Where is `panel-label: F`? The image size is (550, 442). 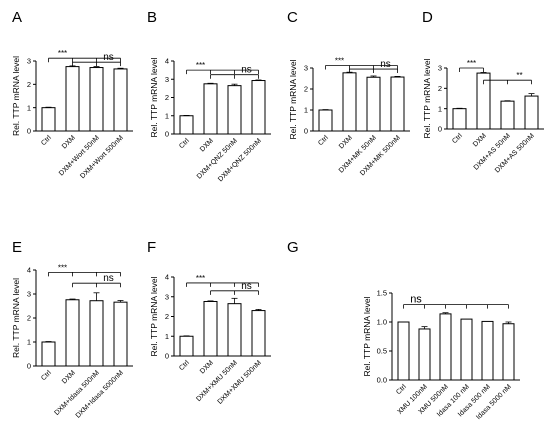 panel-label: F is located at coordinates (151, 247).